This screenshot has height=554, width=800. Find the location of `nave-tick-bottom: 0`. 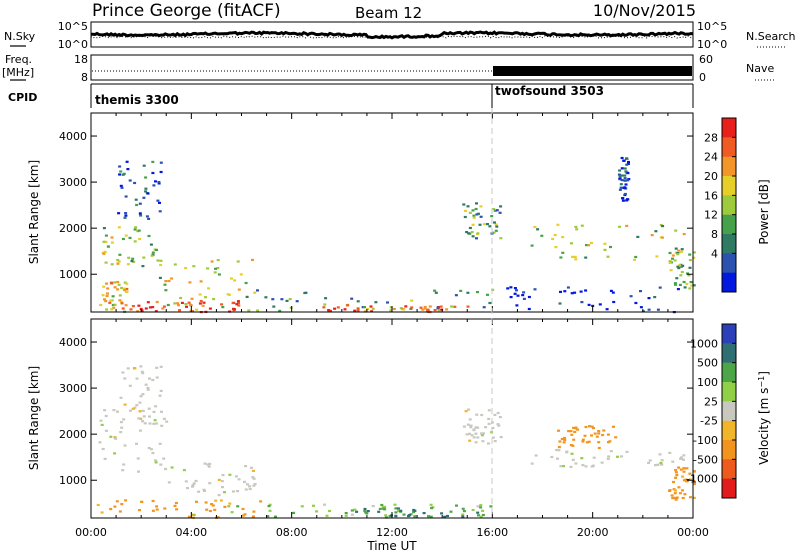

nave-tick-bottom: 0 is located at coordinates (702, 77).